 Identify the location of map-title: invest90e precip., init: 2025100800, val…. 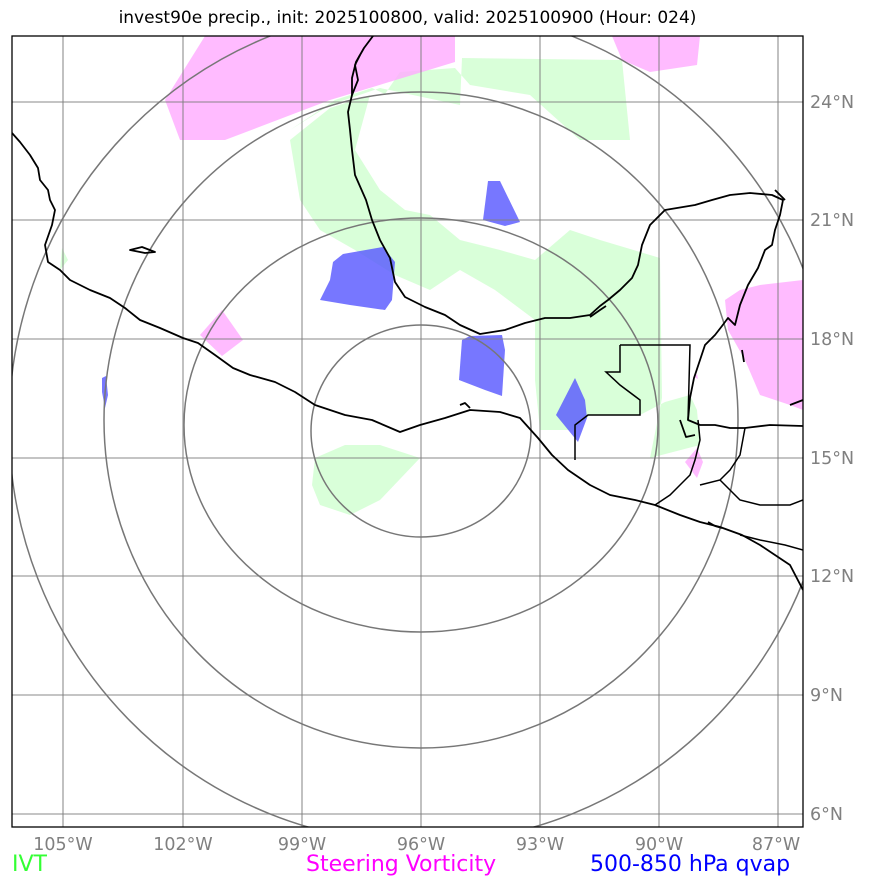
(407, 18).